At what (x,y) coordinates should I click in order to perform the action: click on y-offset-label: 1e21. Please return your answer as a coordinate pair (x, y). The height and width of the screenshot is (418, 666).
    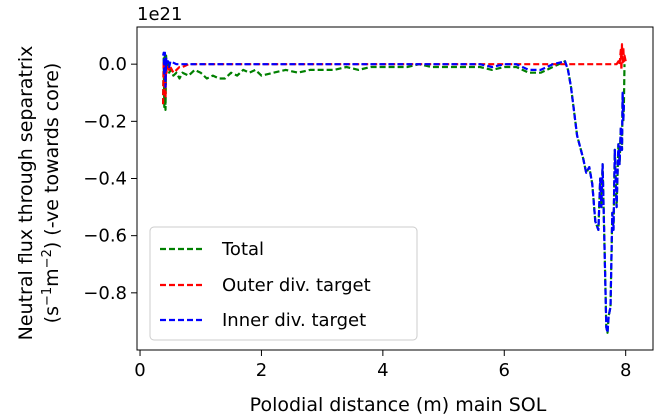
    Looking at the image, I should click on (159, 14).